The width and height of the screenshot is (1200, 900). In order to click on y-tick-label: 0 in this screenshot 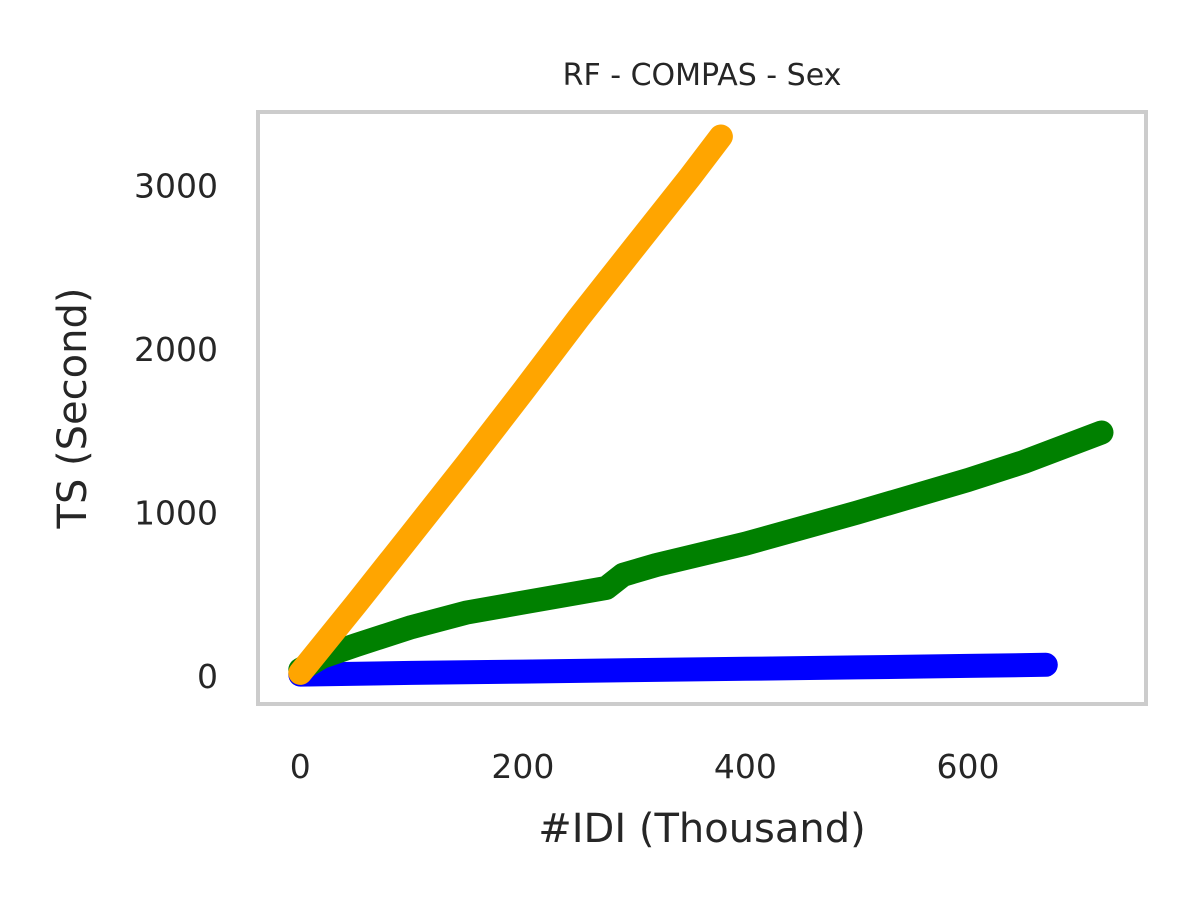, I will do `click(207, 676)`.